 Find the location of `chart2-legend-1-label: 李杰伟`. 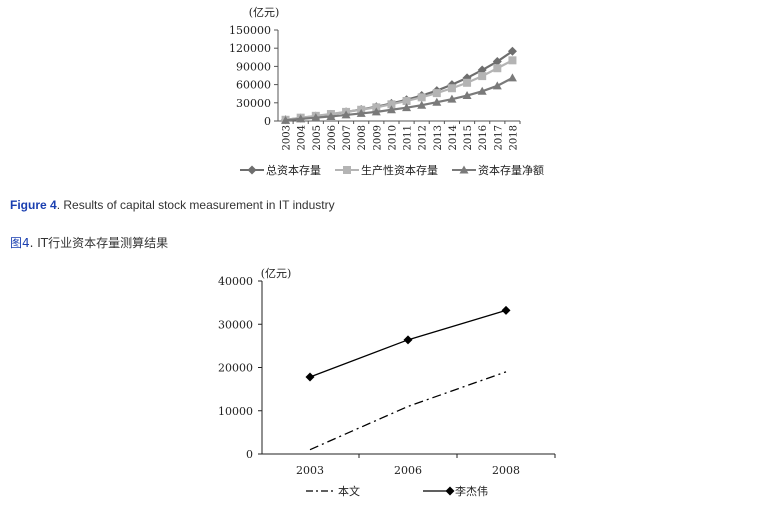

chart2-legend-1-label: 李杰伟 is located at coordinates (471, 491).